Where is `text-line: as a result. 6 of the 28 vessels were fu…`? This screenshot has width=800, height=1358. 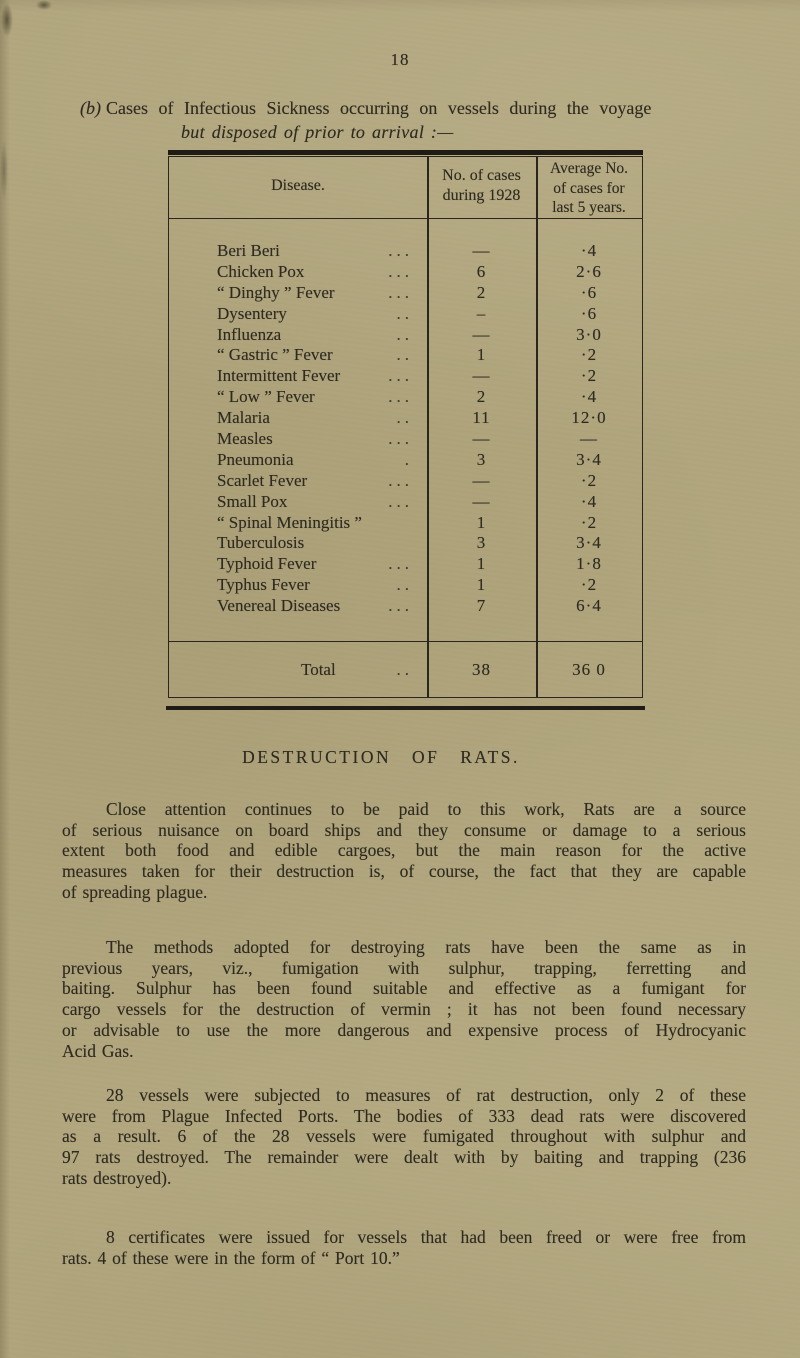
text-line: as a result. 6 of the 28 vessels were fu… is located at coordinates (404, 1136).